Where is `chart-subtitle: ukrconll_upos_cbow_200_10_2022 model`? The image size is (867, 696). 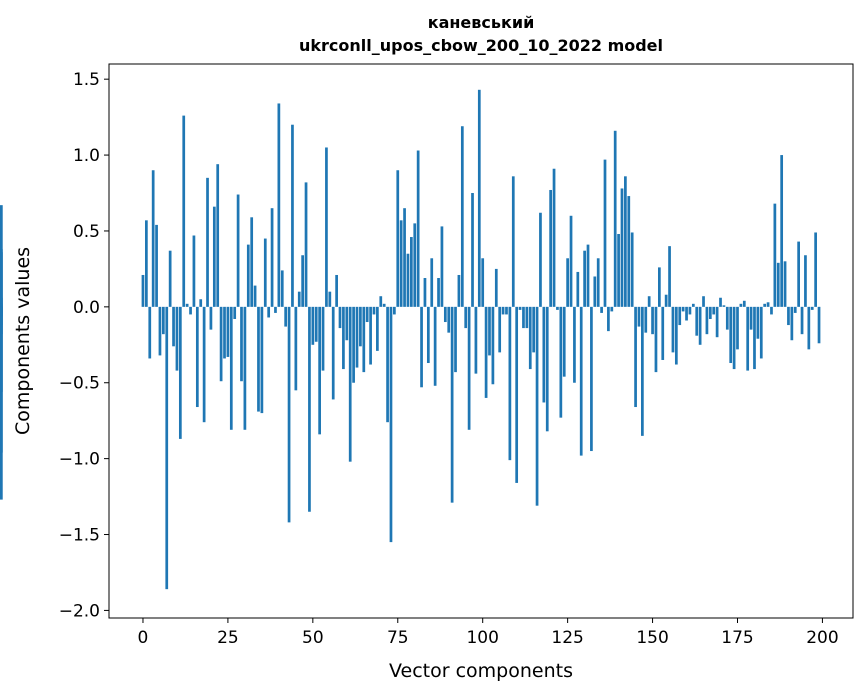
chart-subtitle: ukrconll_upos_cbow_200_10_2022 model is located at coordinates (481, 45).